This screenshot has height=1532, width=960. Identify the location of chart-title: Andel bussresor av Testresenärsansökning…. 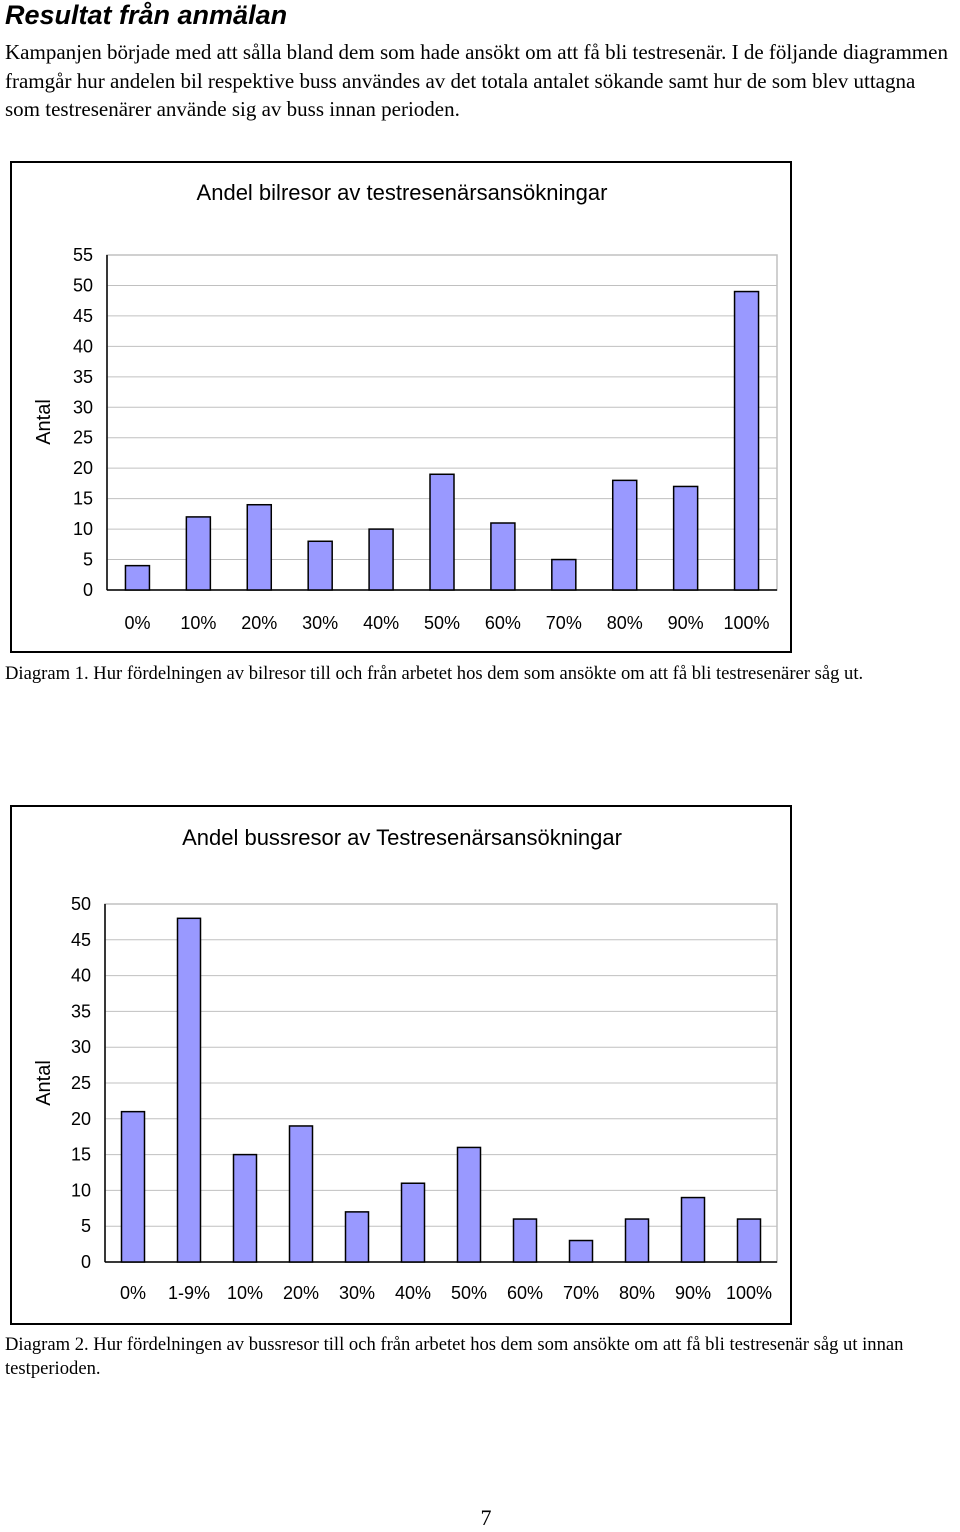
(402, 837).